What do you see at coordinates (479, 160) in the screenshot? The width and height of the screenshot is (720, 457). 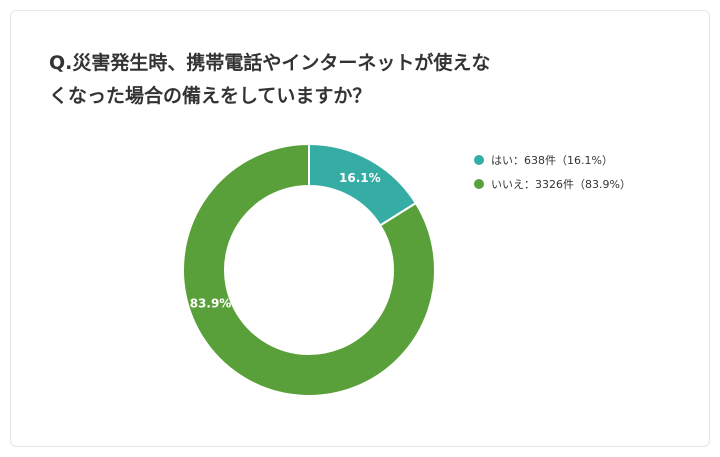 I see `legend-marker-yes` at bounding box center [479, 160].